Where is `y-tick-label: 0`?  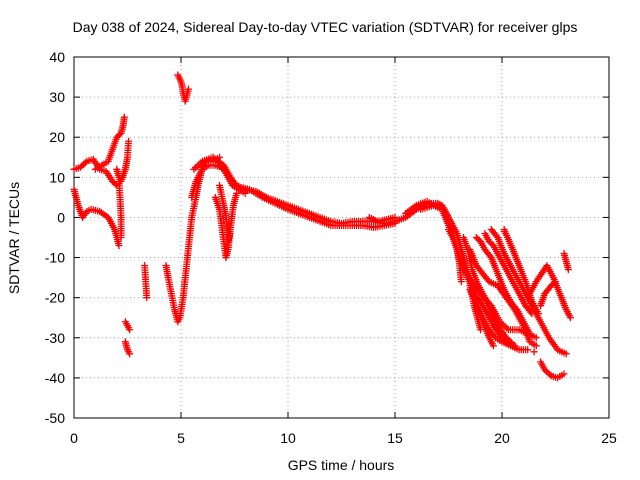 y-tick-label: 0 is located at coordinates (61, 217).